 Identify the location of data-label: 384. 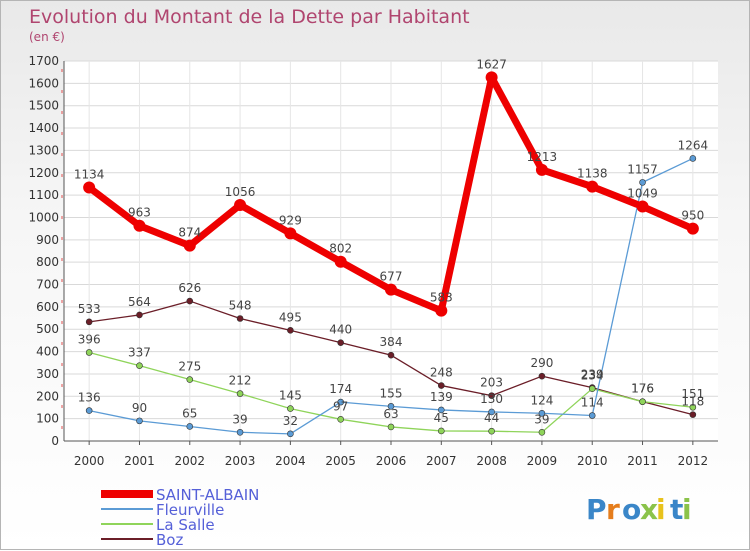
(391, 342).